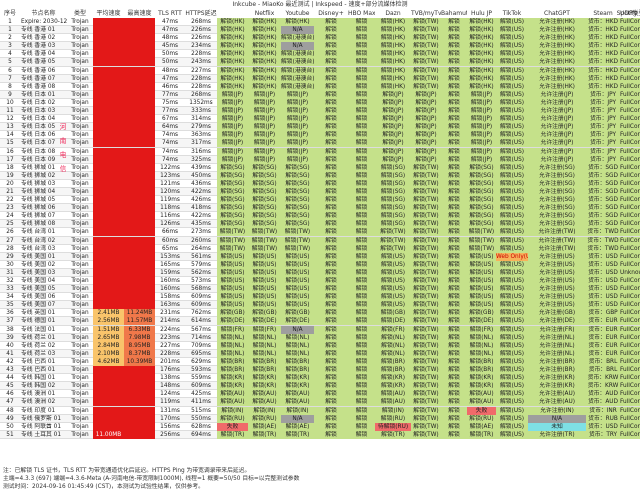 The image size is (640, 494). I want to click on row-index: 19, so click(10, 175).